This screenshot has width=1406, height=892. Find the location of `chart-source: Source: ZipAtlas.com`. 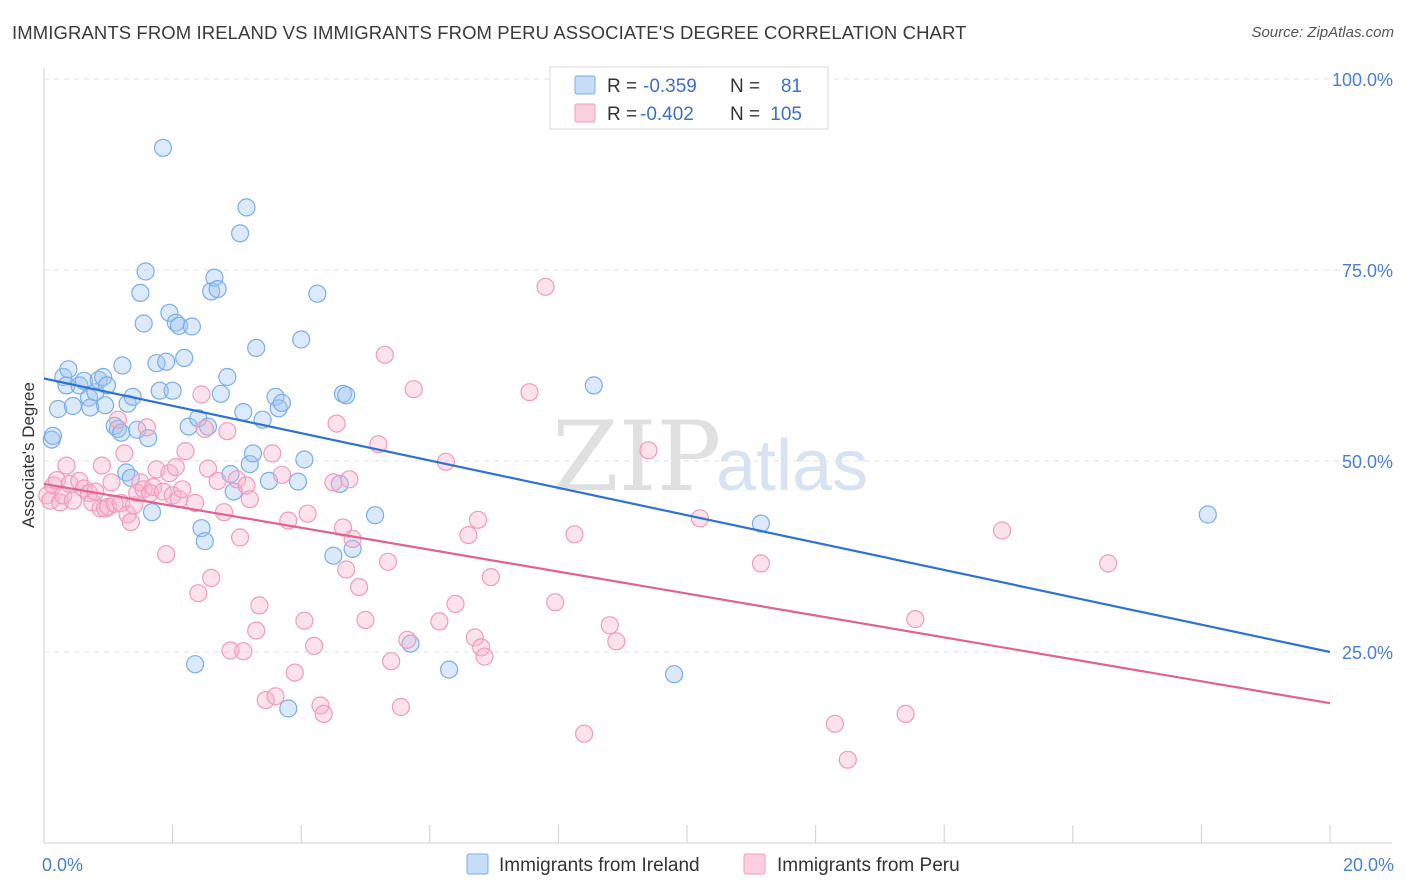

chart-source: Source: ZipAtlas.com is located at coordinates (1322, 32).